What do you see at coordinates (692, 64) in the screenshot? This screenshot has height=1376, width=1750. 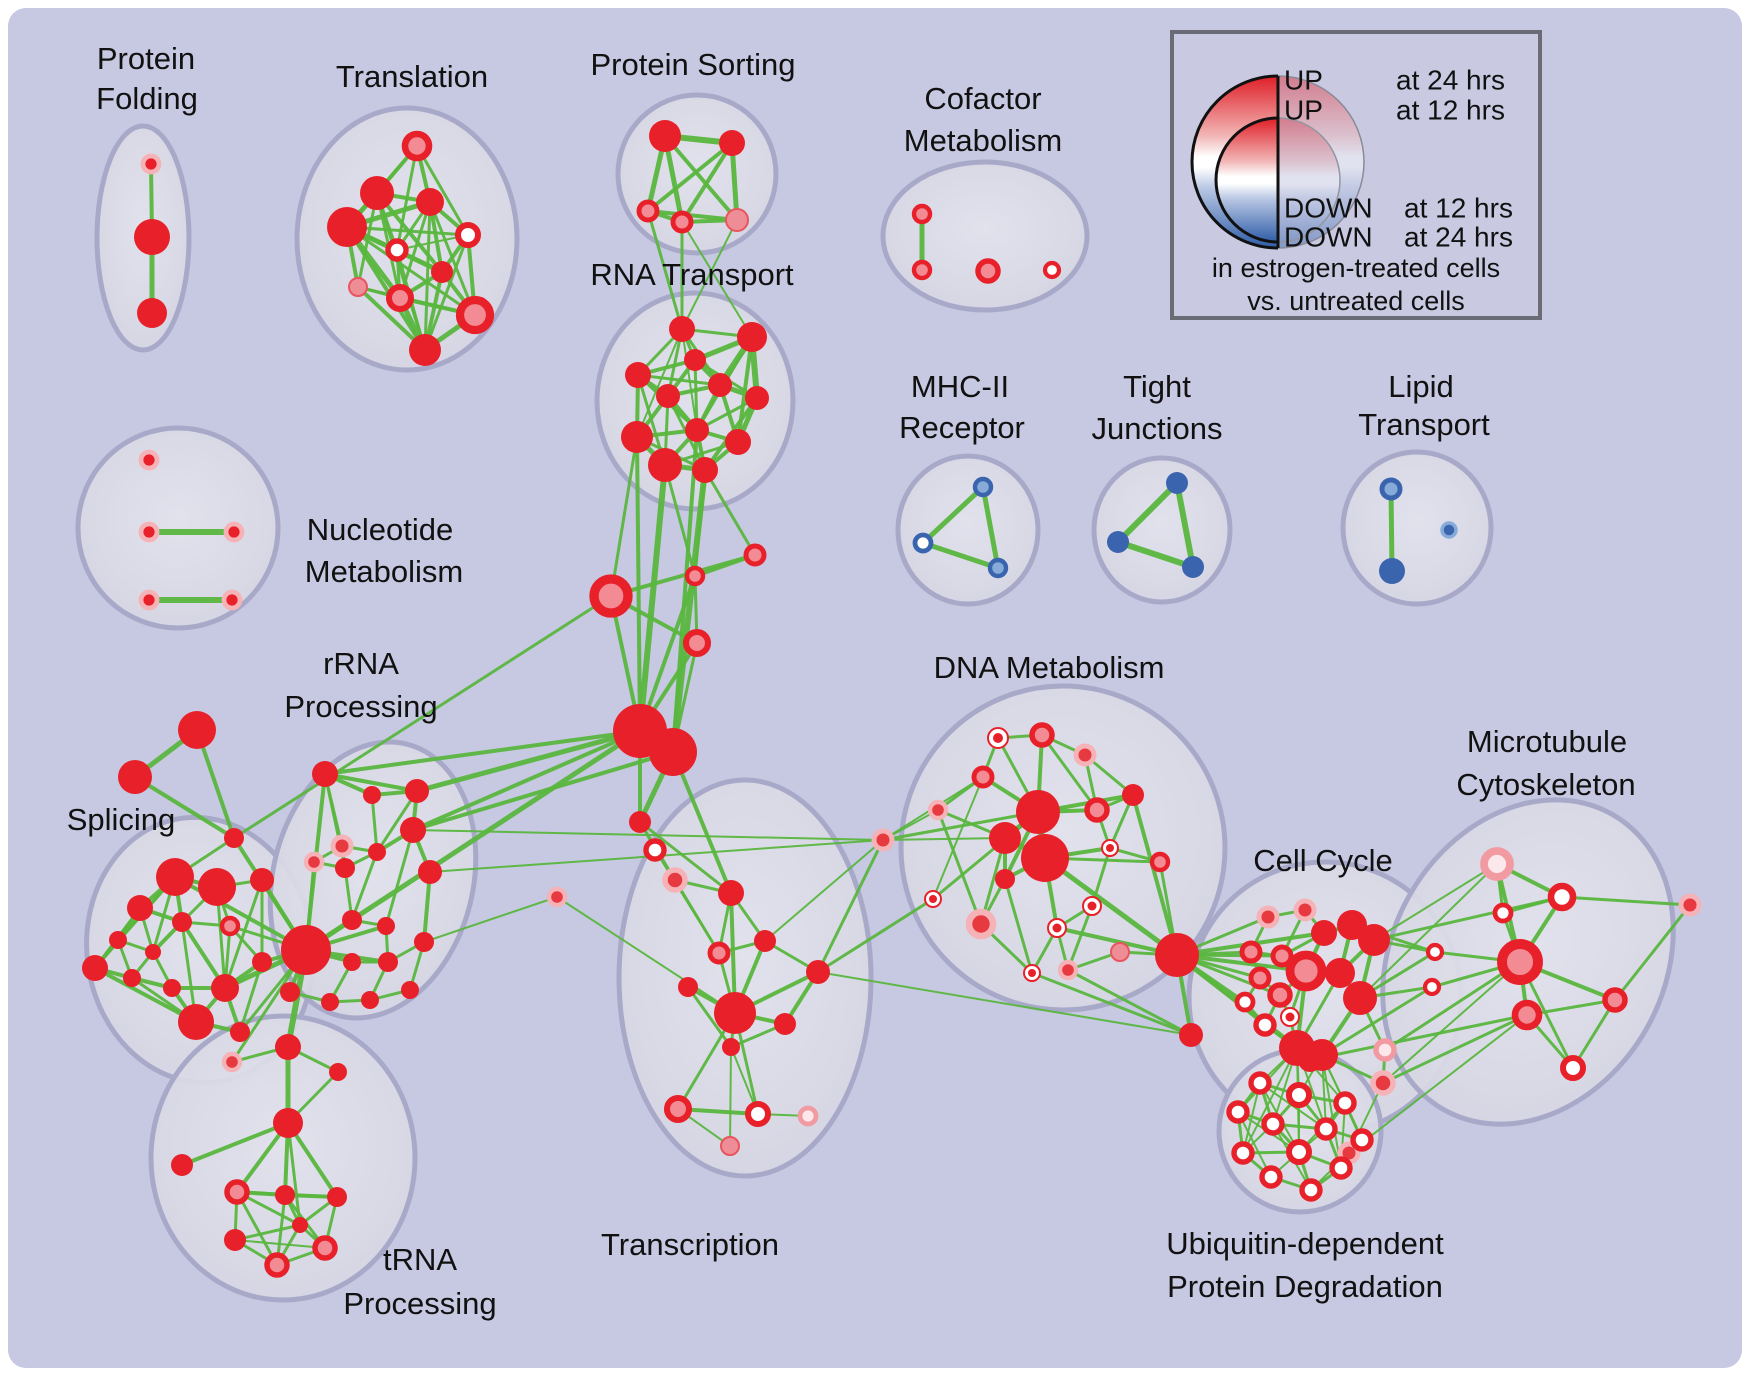 I see `cluster-label-protein-sorting-0: Protein Sorting` at bounding box center [692, 64].